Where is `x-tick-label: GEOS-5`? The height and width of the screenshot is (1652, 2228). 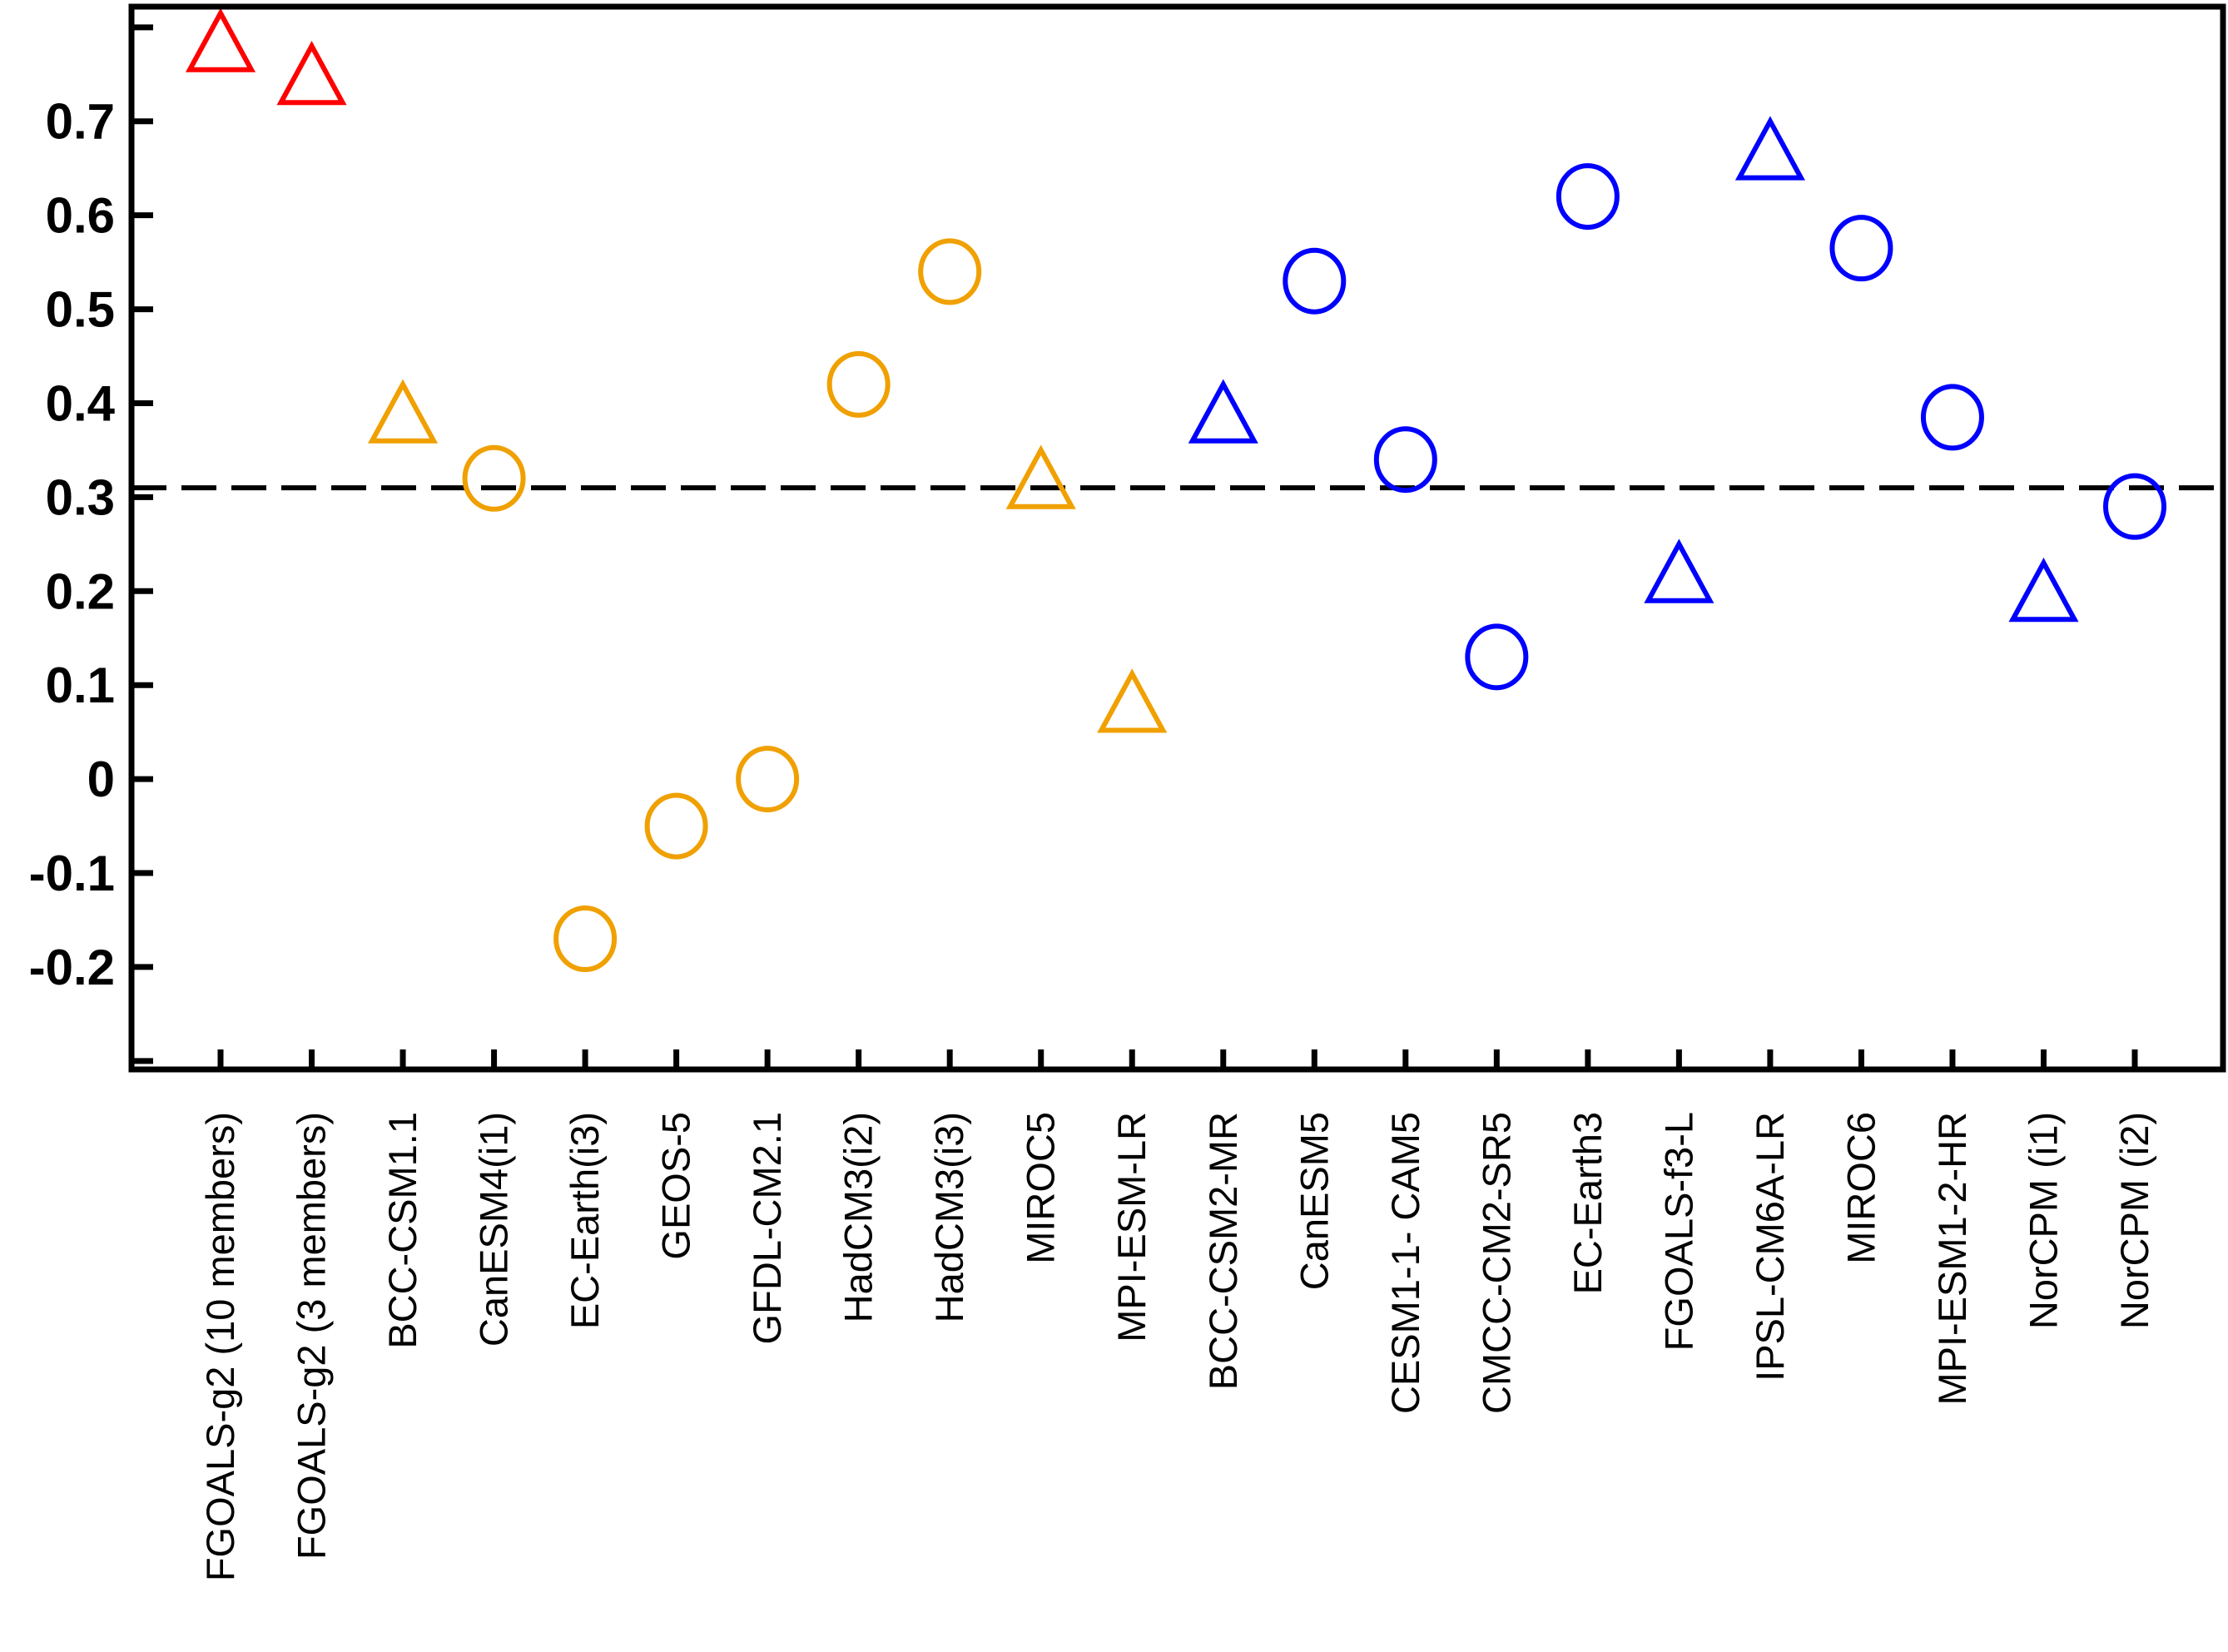 x-tick-label: GEOS-5 is located at coordinates (676, 1186).